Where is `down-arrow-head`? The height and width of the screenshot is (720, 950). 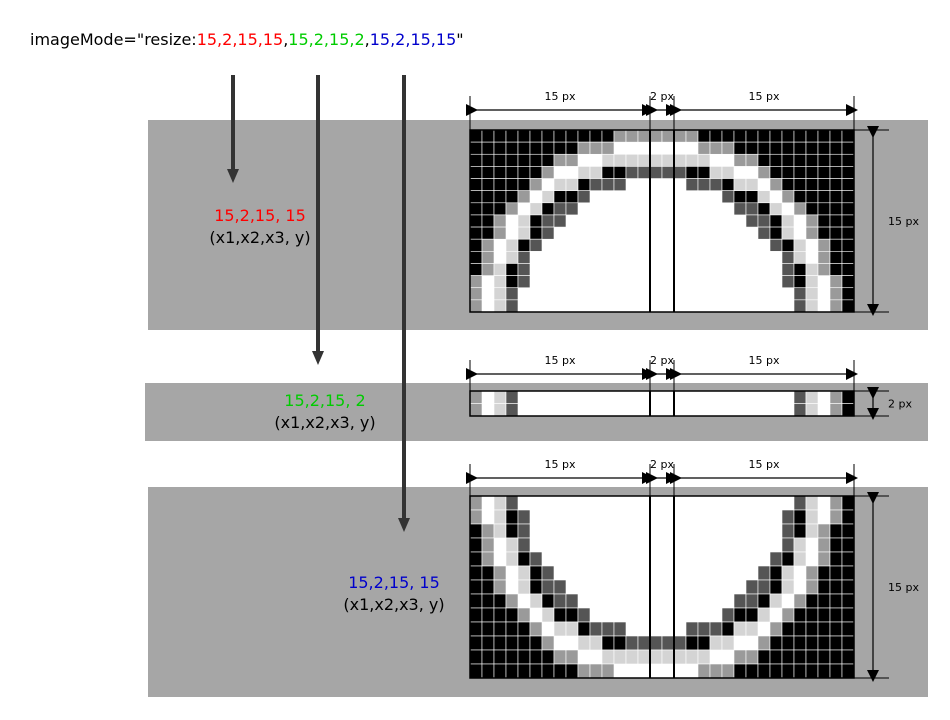
down-arrow-head is located at coordinates (318, 358).